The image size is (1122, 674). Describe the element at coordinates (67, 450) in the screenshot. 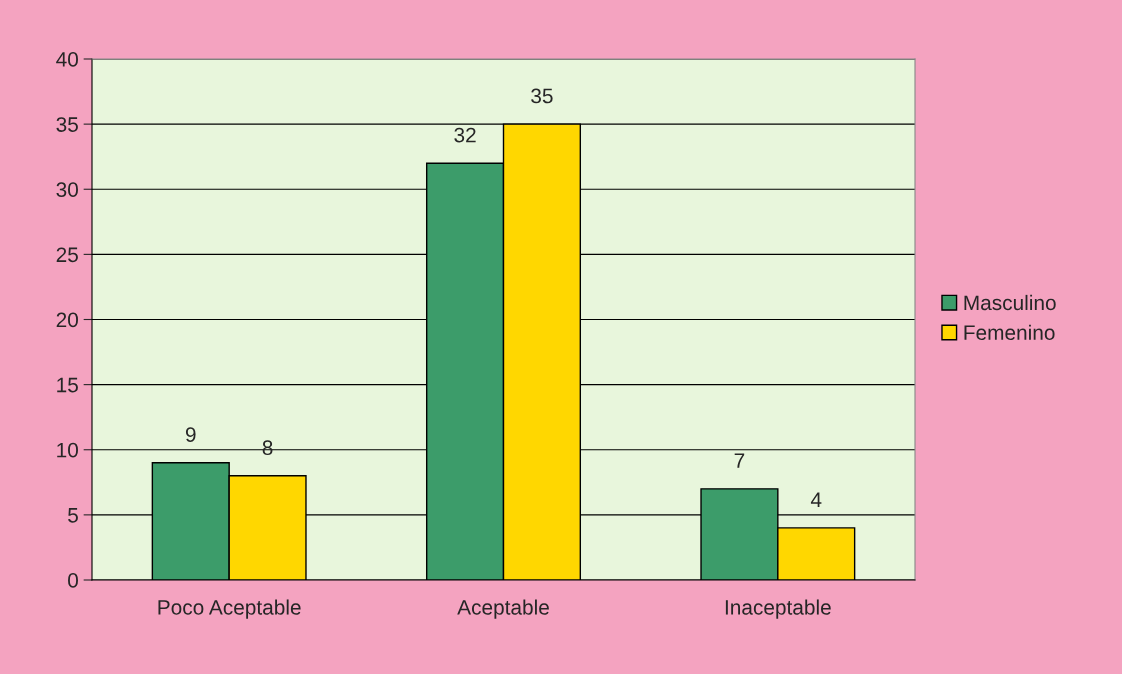

I see `y-tick-label: 10` at that location.